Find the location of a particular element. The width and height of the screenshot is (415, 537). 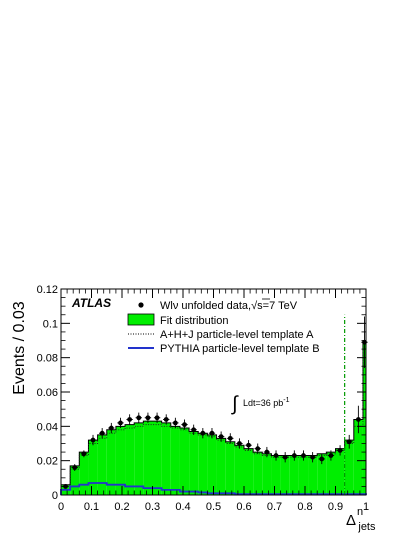

luminosity-label: ∫ Ldt=36 pb-1 is located at coordinates (260, 404).